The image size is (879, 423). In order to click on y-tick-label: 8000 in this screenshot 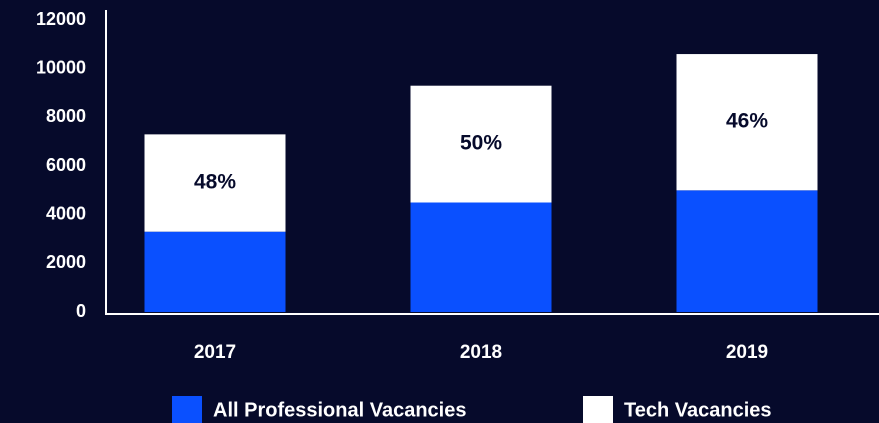, I will do `click(66, 116)`.